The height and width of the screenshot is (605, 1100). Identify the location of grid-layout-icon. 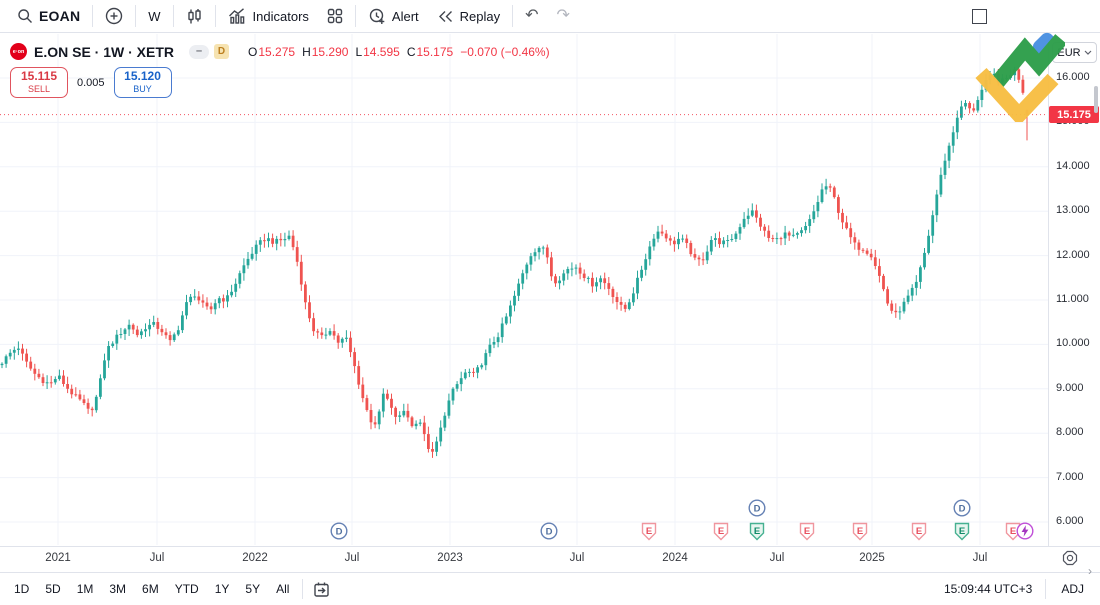
(335, 16).